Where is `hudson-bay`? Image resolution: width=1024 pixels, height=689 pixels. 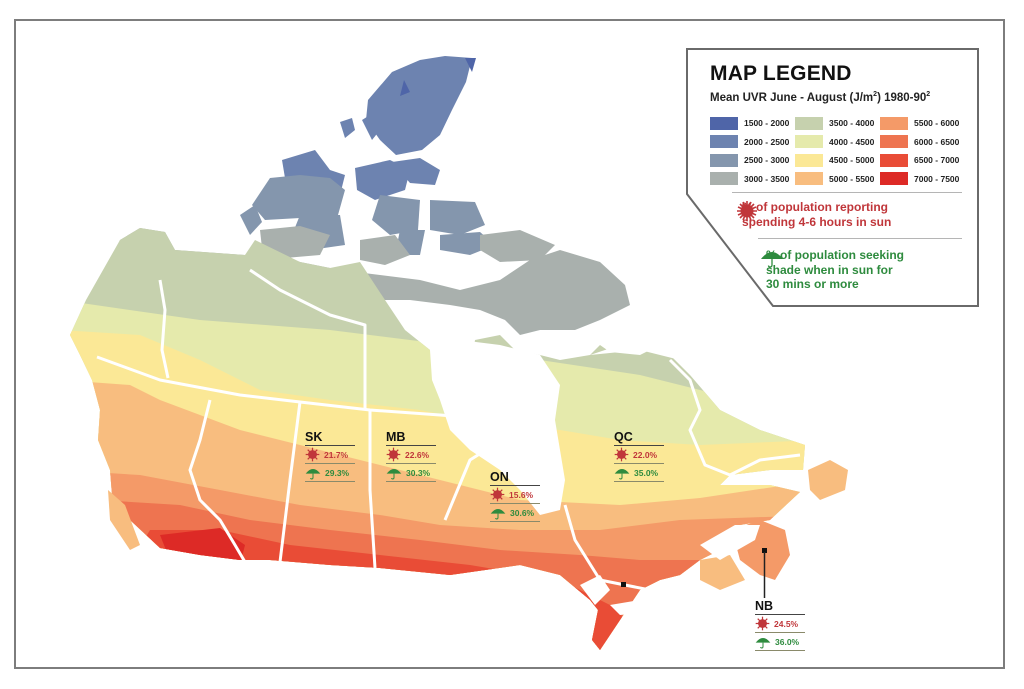 hudson-bay is located at coordinates (497, 427).